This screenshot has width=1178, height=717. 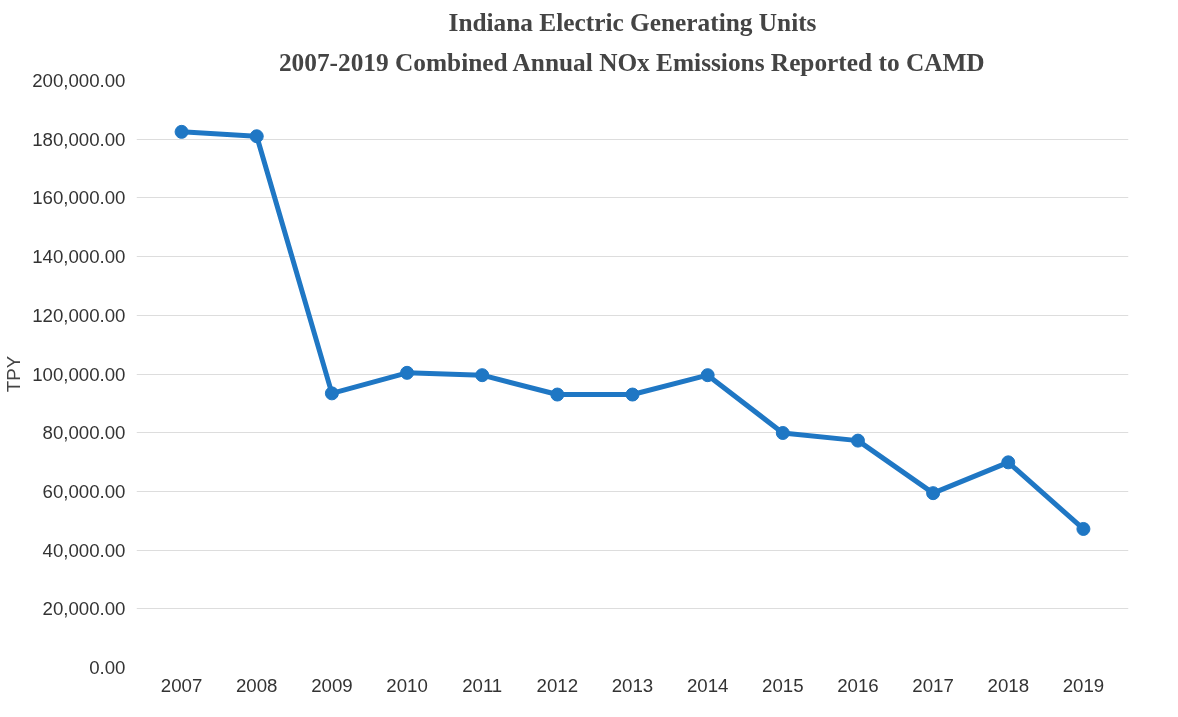 I want to click on x-tick-label: 2013, so click(x=632, y=685).